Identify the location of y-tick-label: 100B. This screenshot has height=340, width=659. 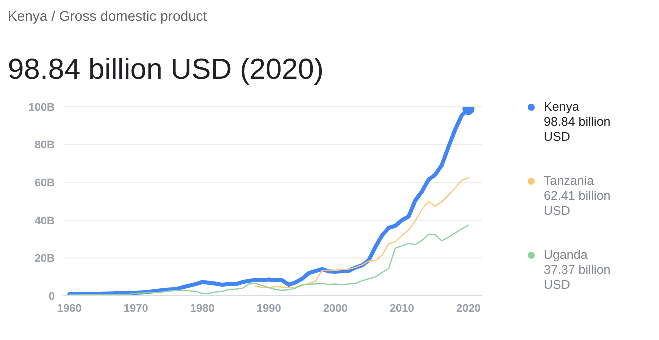
(42, 108).